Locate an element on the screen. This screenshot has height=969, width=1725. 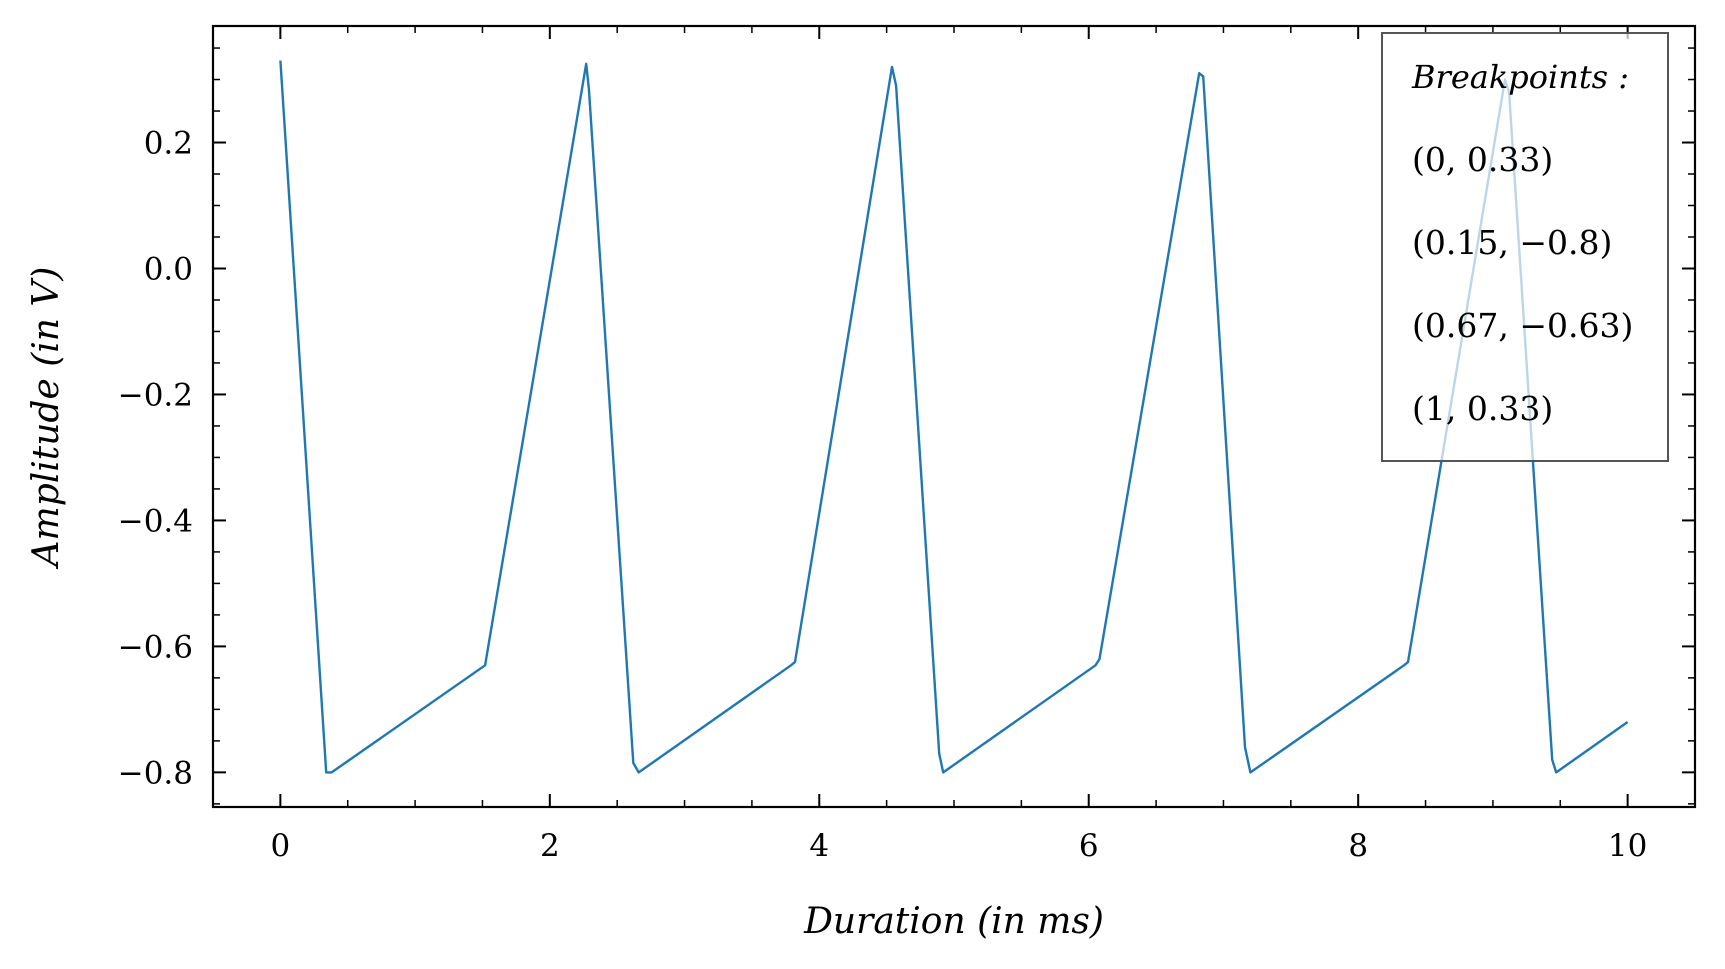
y-axis-label: Amplitude (in V) is located at coordinates (46, 418).